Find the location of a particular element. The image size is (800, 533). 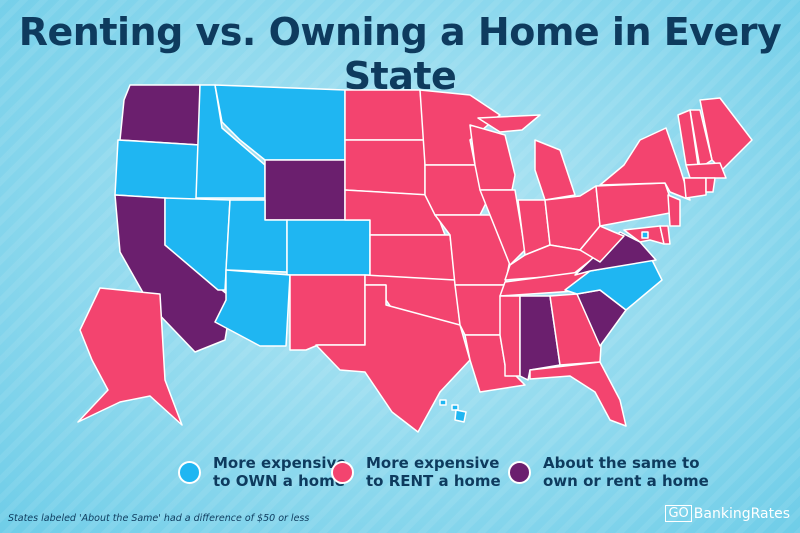

state-il is located at coordinates (502, 227).